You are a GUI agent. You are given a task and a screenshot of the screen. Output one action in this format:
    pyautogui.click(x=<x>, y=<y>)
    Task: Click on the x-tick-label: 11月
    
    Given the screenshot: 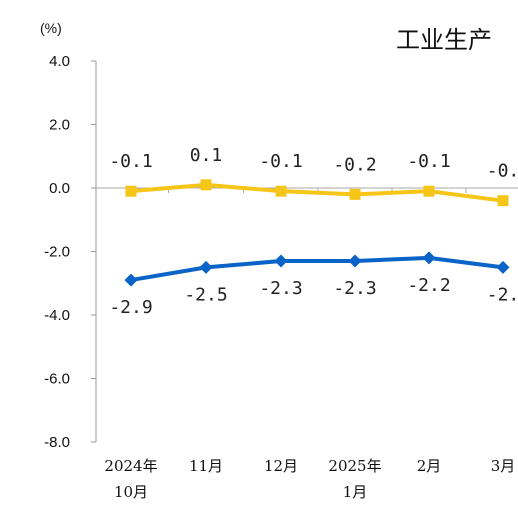 What is the action you would take?
    pyautogui.click(x=206, y=466)
    